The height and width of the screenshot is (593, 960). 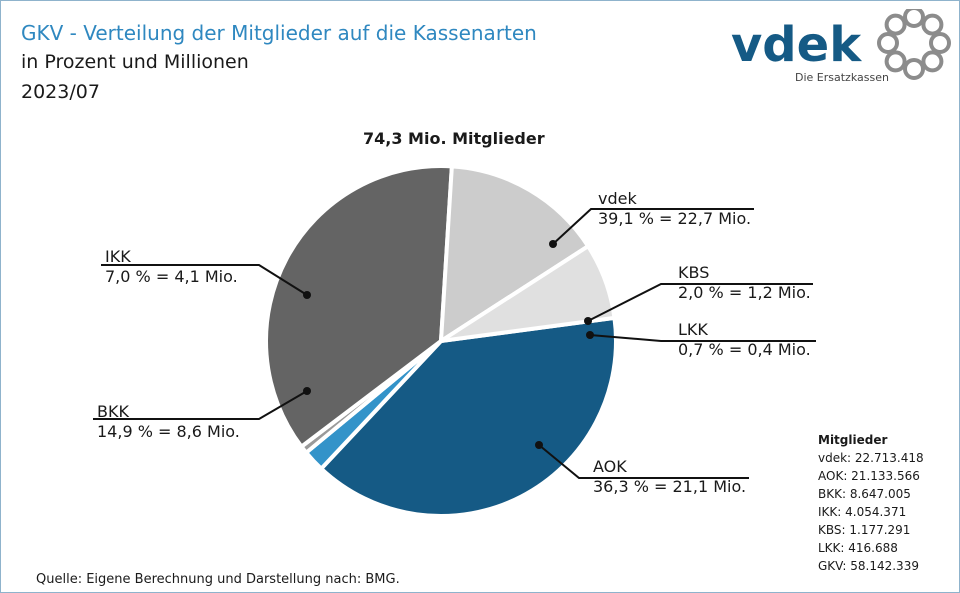 What do you see at coordinates (60, 92) in the screenshot?
I see `chart-period: 2023/07` at bounding box center [60, 92].